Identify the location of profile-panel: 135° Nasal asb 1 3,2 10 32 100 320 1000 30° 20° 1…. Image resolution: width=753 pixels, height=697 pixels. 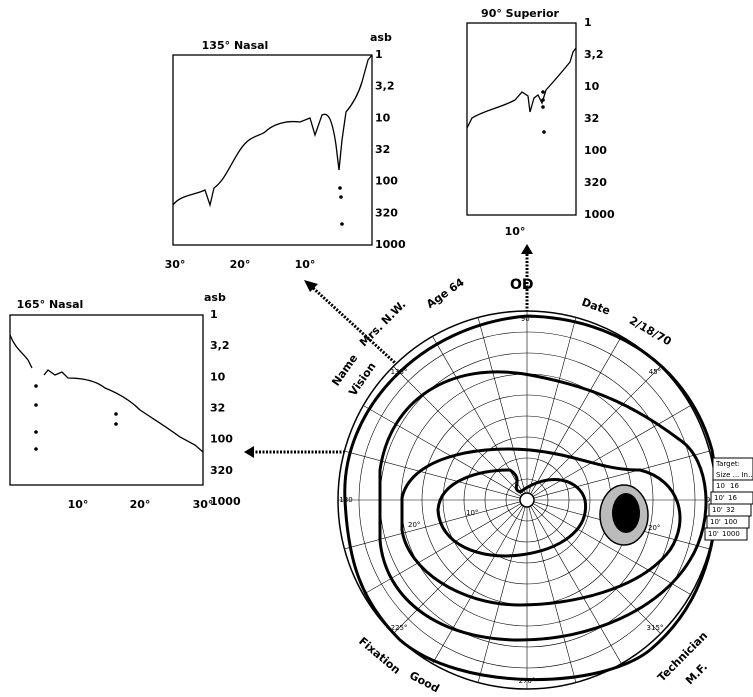
(285, 151).